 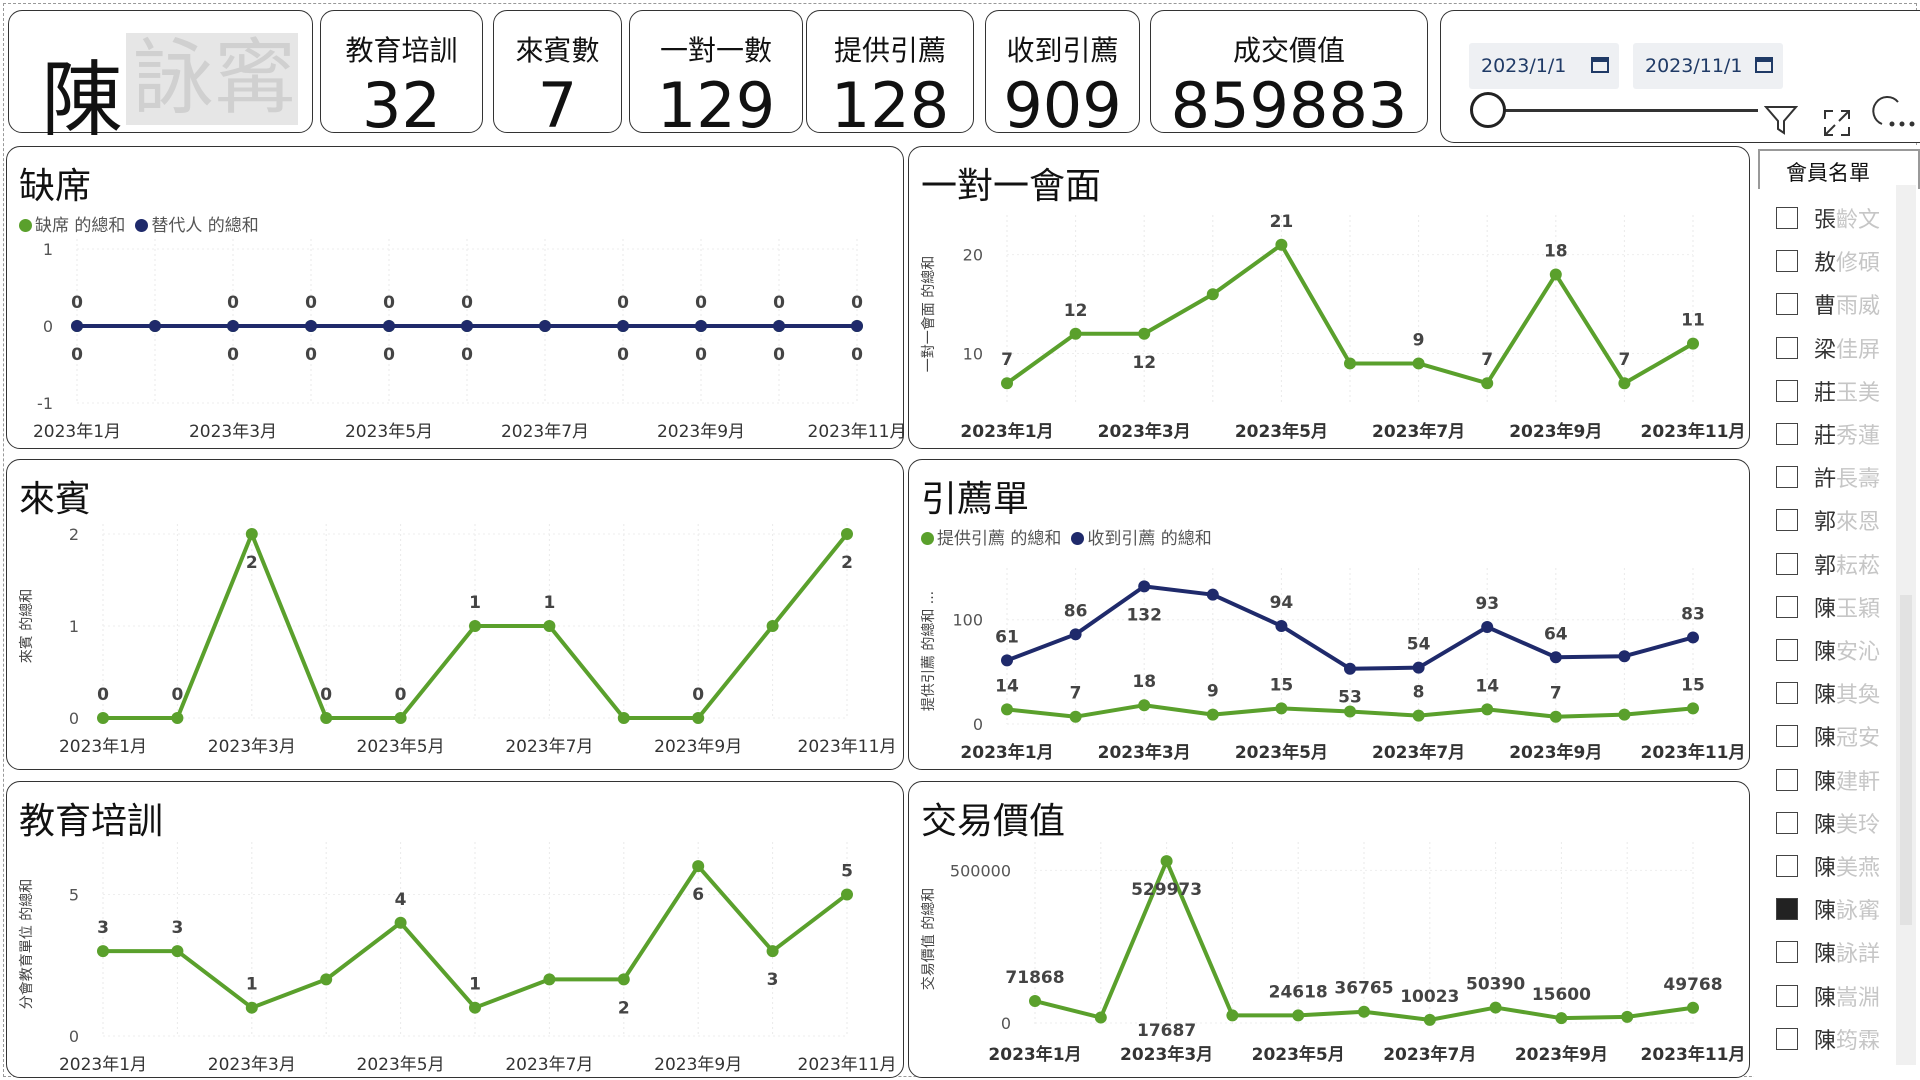 What do you see at coordinates (1847, 780) in the screenshot?
I see `slicer-item-label: 陳建軒` at bounding box center [1847, 780].